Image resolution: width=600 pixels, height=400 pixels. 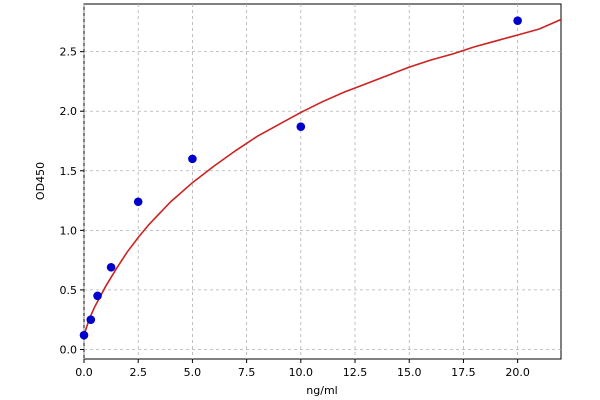 What do you see at coordinates (247, 372) in the screenshot?
I see `x-tick-label: 7.5` at bounding box center [247, 372].